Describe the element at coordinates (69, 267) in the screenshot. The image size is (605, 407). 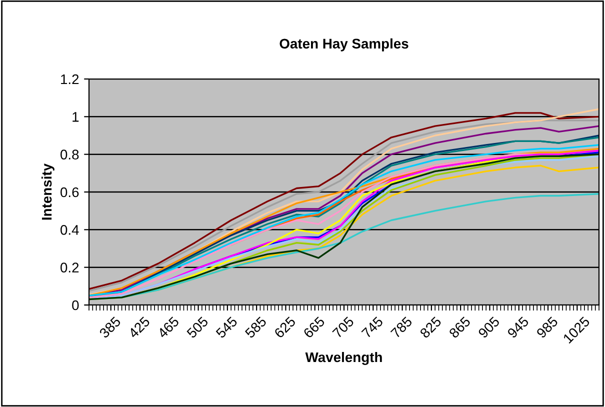
I see `y-tick-label: 0.2` at that location.